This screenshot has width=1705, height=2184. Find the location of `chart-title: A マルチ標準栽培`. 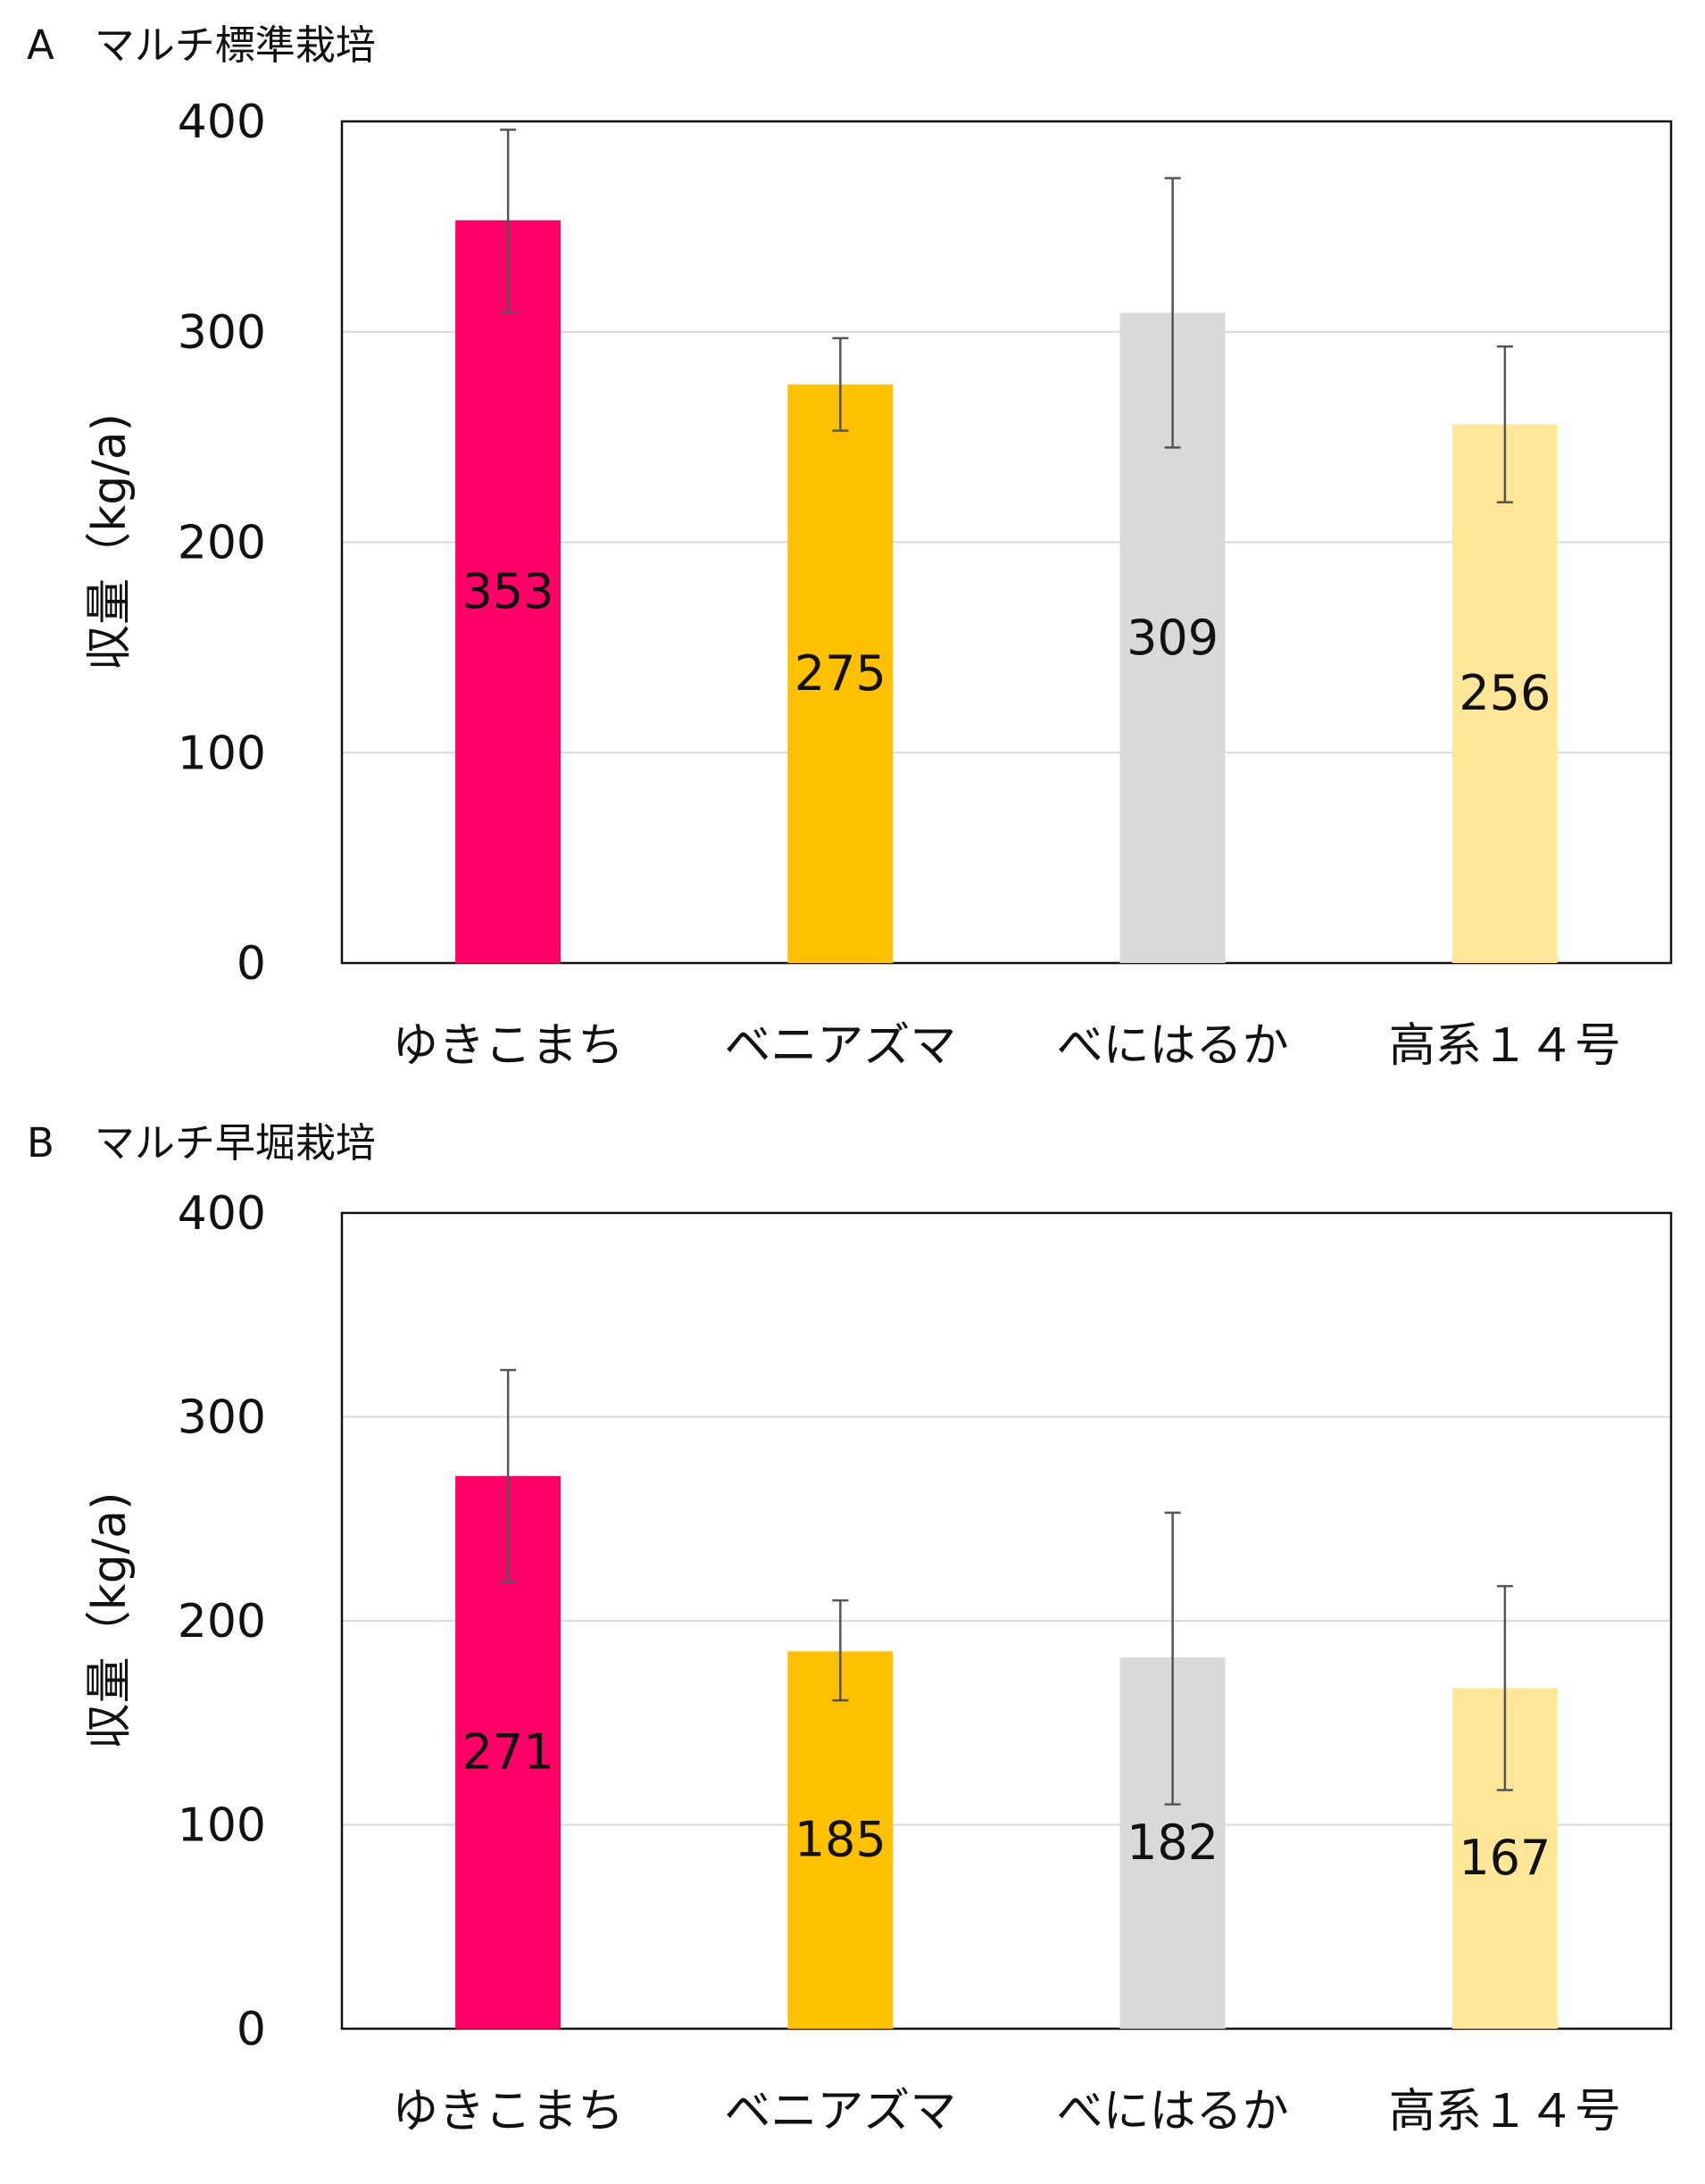

chart-title: A マルチ標準栽培 is located at coordinates (201, 45).